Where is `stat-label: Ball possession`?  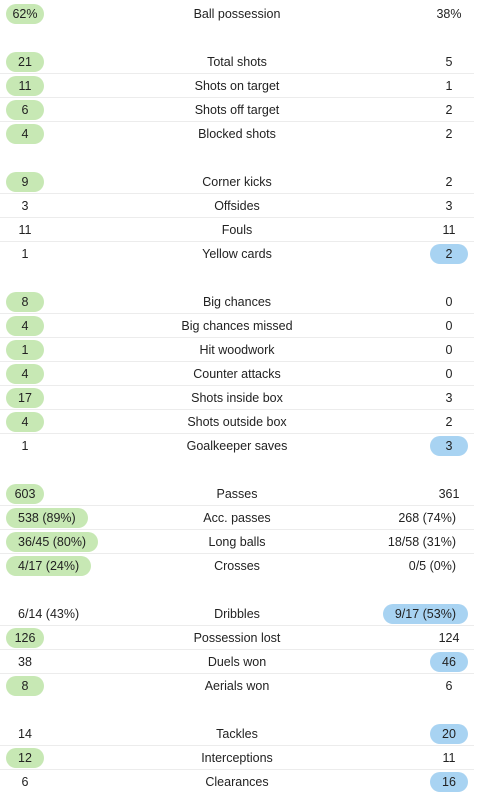 stat-label: Ball possession is located at coordinates (237, 14).